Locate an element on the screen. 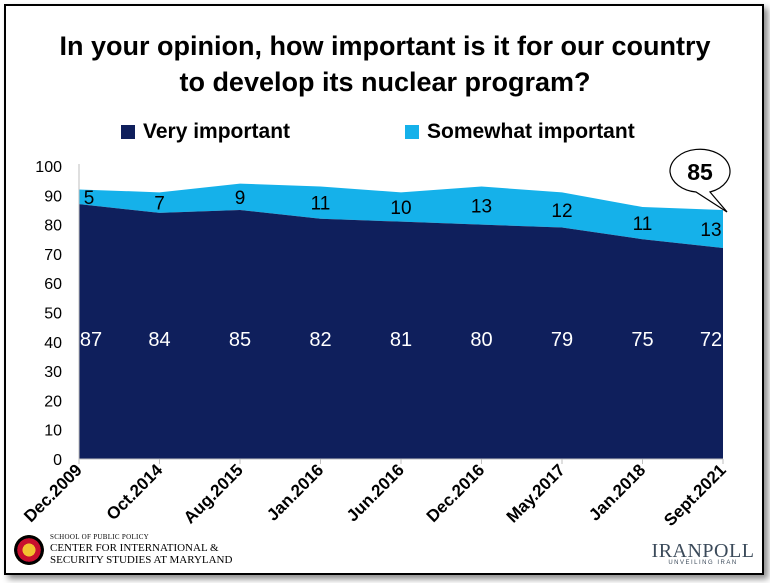 The height and width of the screenshot is (583, 770). iranpoll-logo: IRANPOLL UNVEILING IRAN is located at coordinates (703, 555).